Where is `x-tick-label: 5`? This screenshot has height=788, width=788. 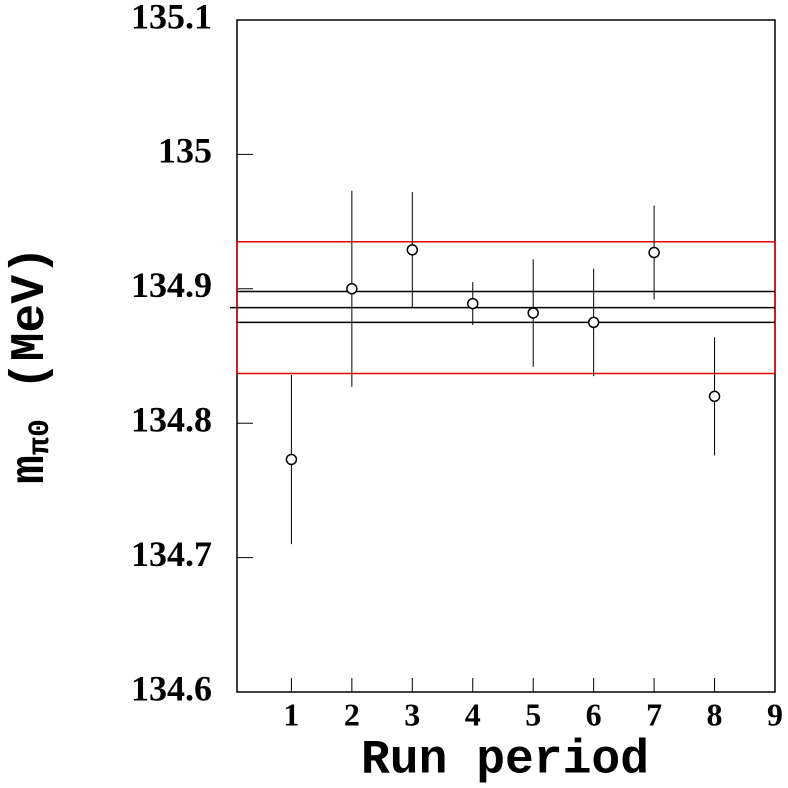
x-tick-label: 5 is located at coordinates (533, 714).